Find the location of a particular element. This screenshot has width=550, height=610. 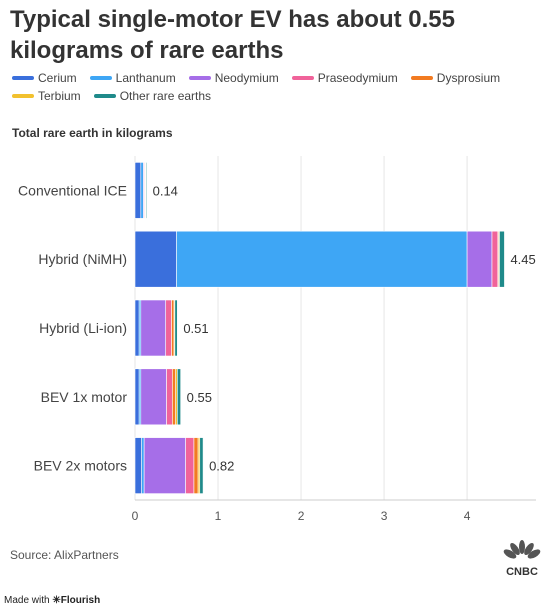

legend-item: Praseodymium is located at coordinates (344, 78).